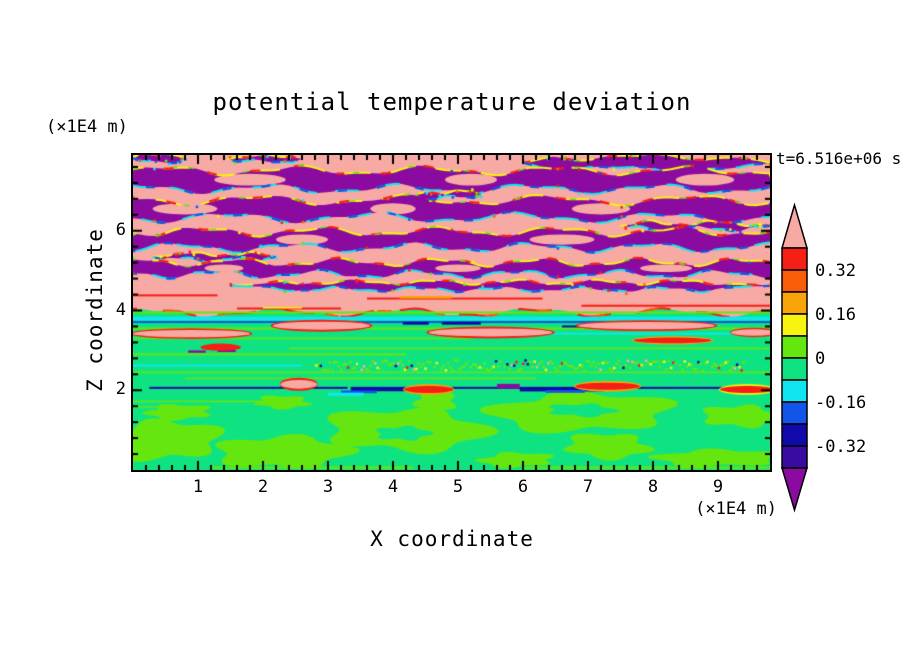  Describe the element at coordinates (393, 487) in the screenshot. I see `x-tick-label: 4` at that location.